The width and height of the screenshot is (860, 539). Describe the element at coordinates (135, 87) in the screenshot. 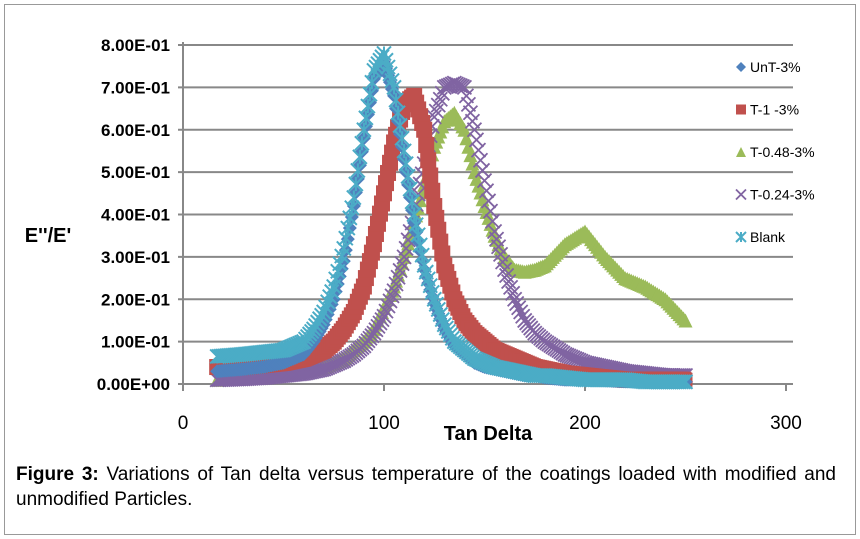

I see `y-tick-label: 7.00E-01` at that location.